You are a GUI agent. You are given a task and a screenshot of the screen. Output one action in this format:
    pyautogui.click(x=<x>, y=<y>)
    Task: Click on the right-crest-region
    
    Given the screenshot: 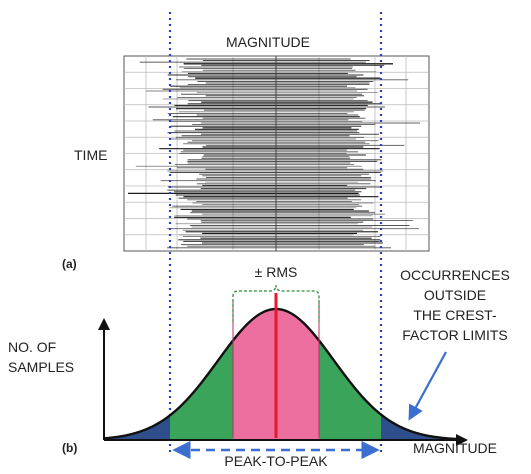 What is the action you would take?
    pyautogui.click(x=350, y=374)
    